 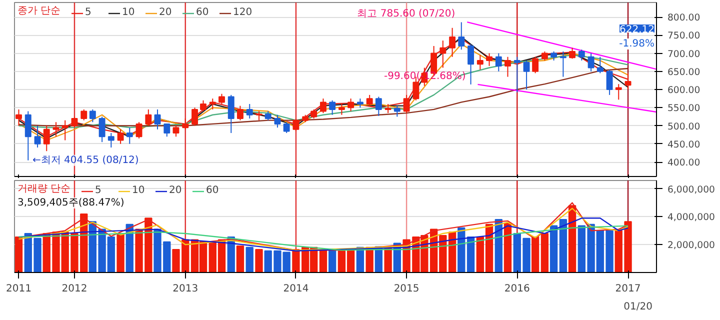 I want to click on y-tick-label: 4,000,000, so click(x=692, y=218).